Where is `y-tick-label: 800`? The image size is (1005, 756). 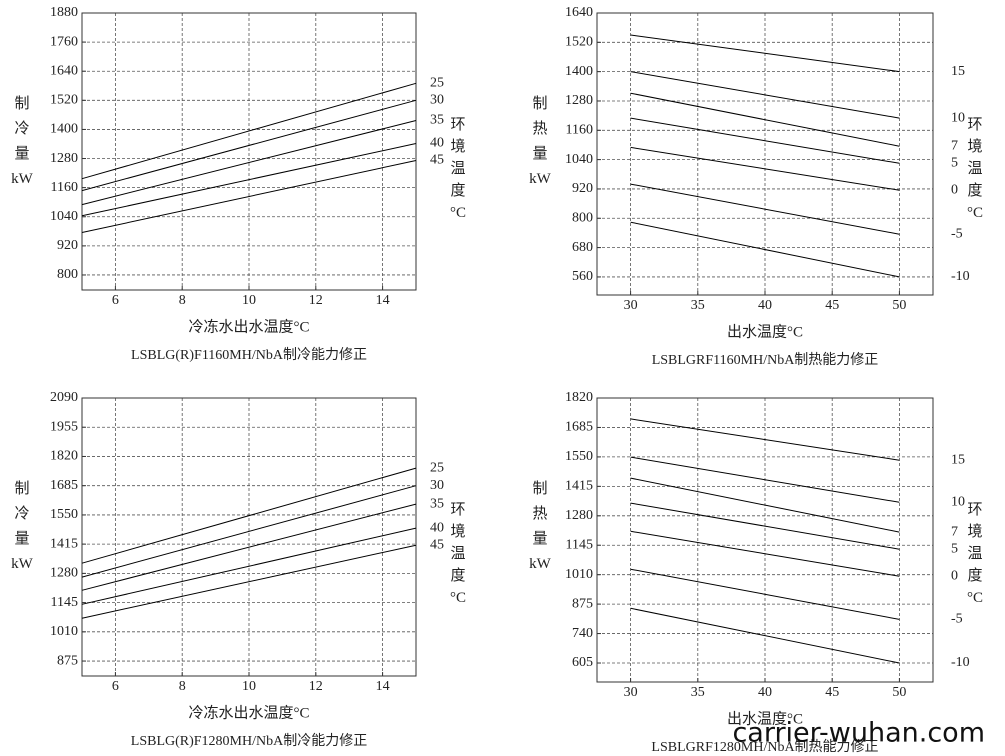 y-tick-label: 800 is located at coordinates (582, 217).